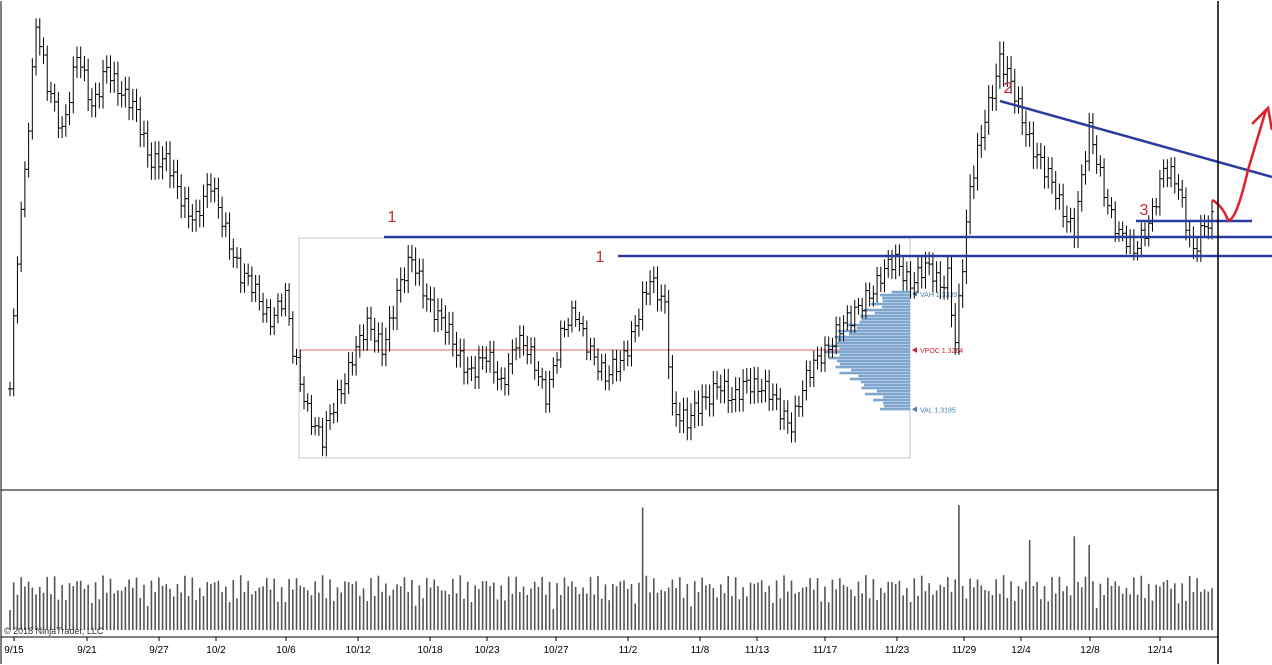  What do you see at coordinates (54, 631) in the screenshot?
I see `copyright-label: © 2018 NinjaTrader, LLC` at bounding box center [54, 631].